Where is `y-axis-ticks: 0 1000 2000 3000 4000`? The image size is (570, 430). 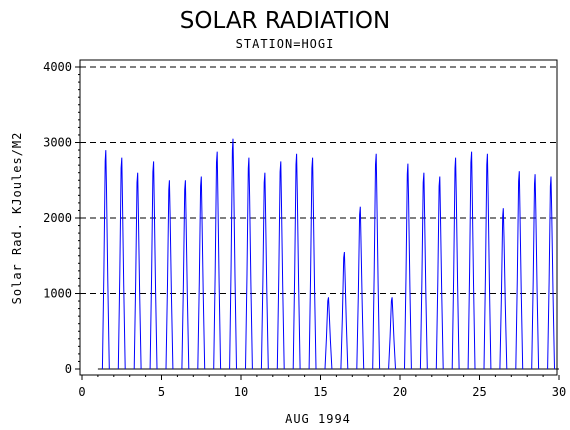 y-axis-ticks: 0 1000 2000 3000 4000 is located at coordinates (61, 218).